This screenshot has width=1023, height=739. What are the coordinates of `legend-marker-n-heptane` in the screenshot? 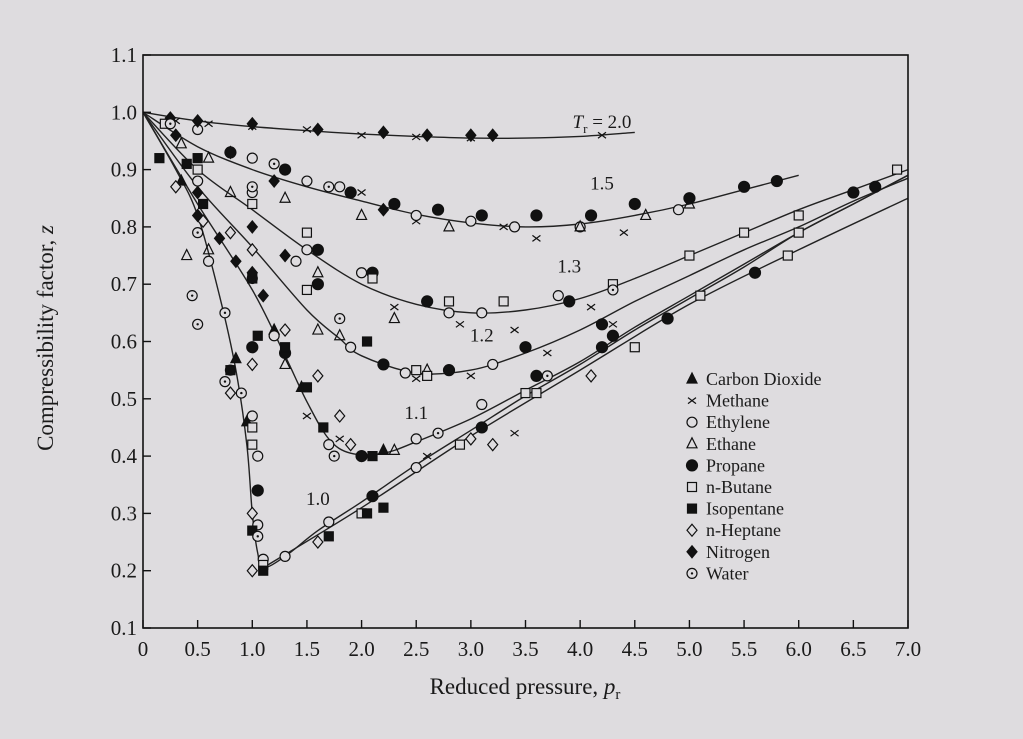 It's located at (692, 530).